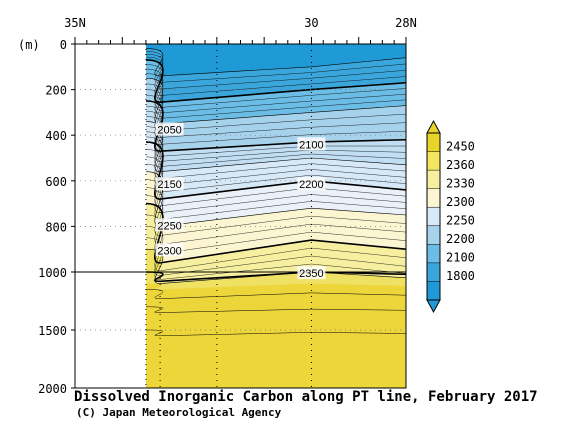 This screenshot has width=570, height=423. I want to click on x-tick-label: 28N, so click(406, 23).